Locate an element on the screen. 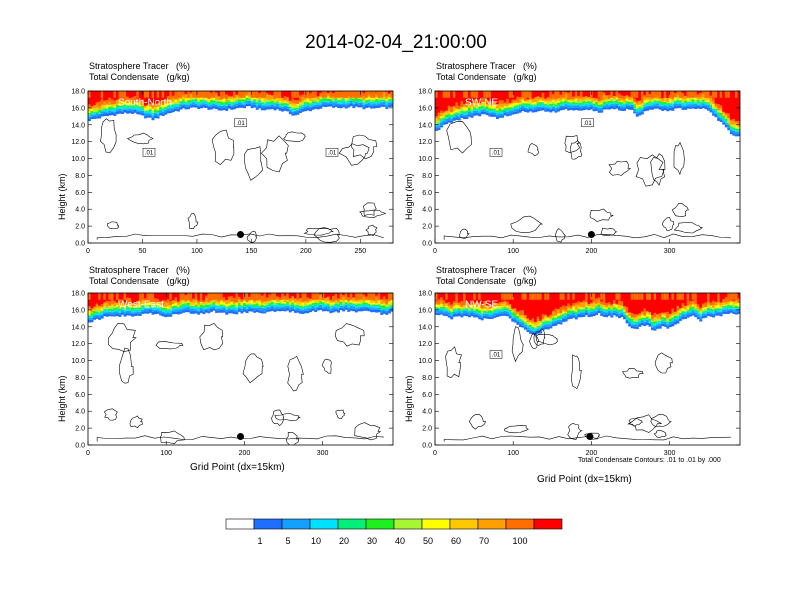  panel-3-xlabel: Grid Point (dx=15km) is located at coordinates (237, 467).